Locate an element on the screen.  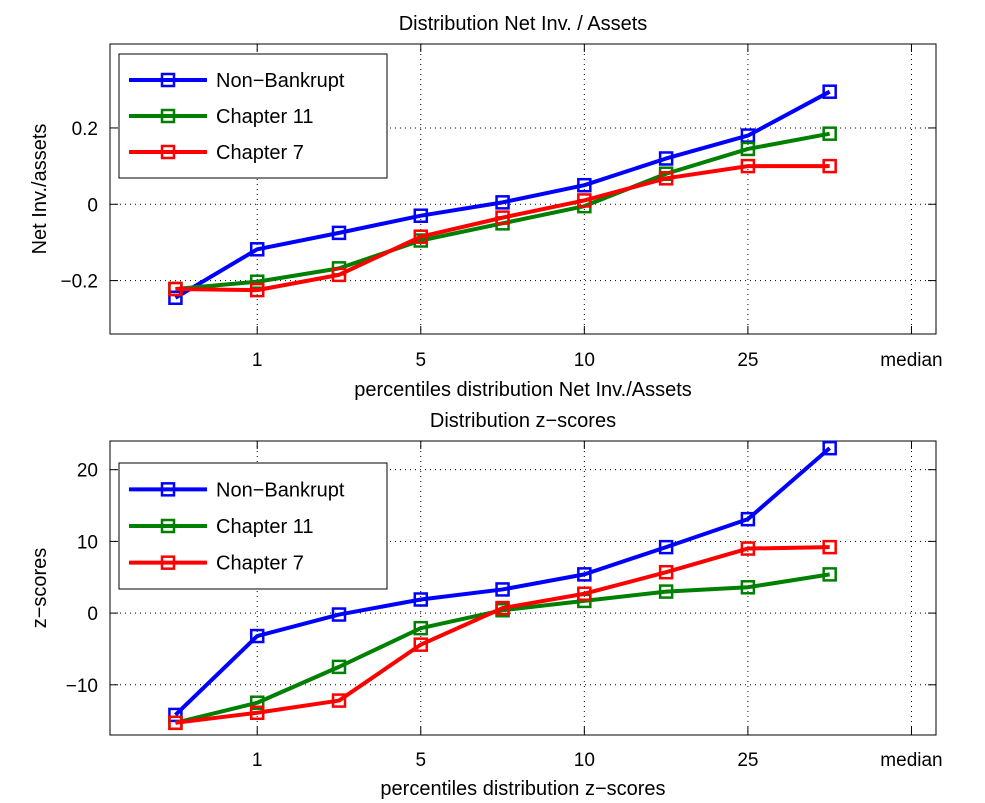
x-axis-label: percentiles distribution Net Inv./Assets is located at coordinates (523, 390).